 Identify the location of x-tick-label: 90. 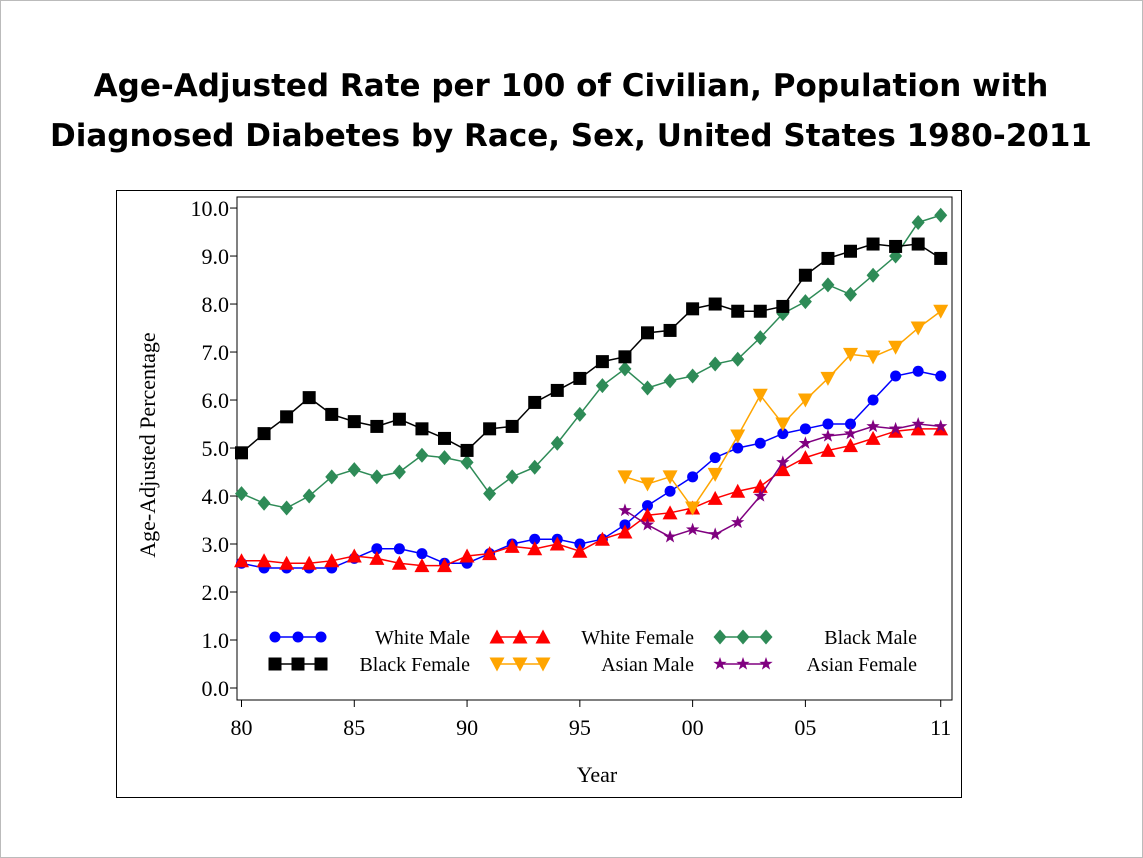
(467, 727).